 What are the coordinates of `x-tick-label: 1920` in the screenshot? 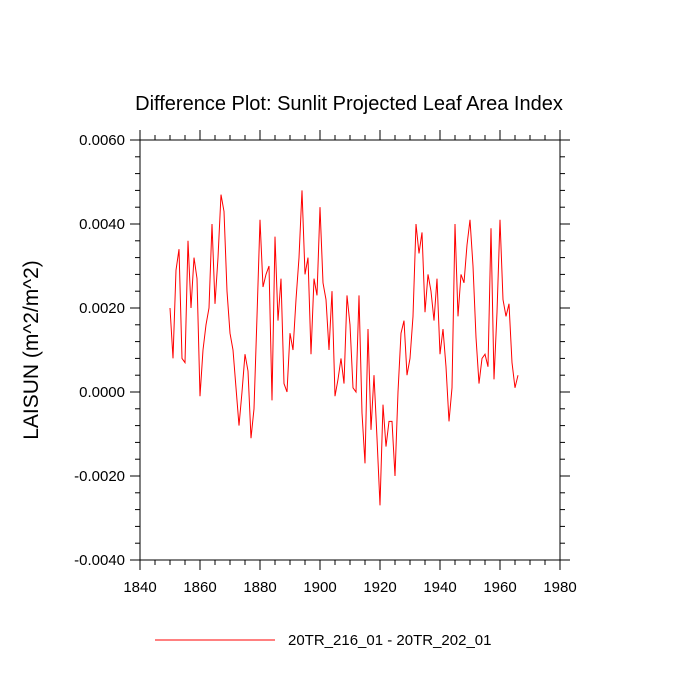 It's located at (379, 587).